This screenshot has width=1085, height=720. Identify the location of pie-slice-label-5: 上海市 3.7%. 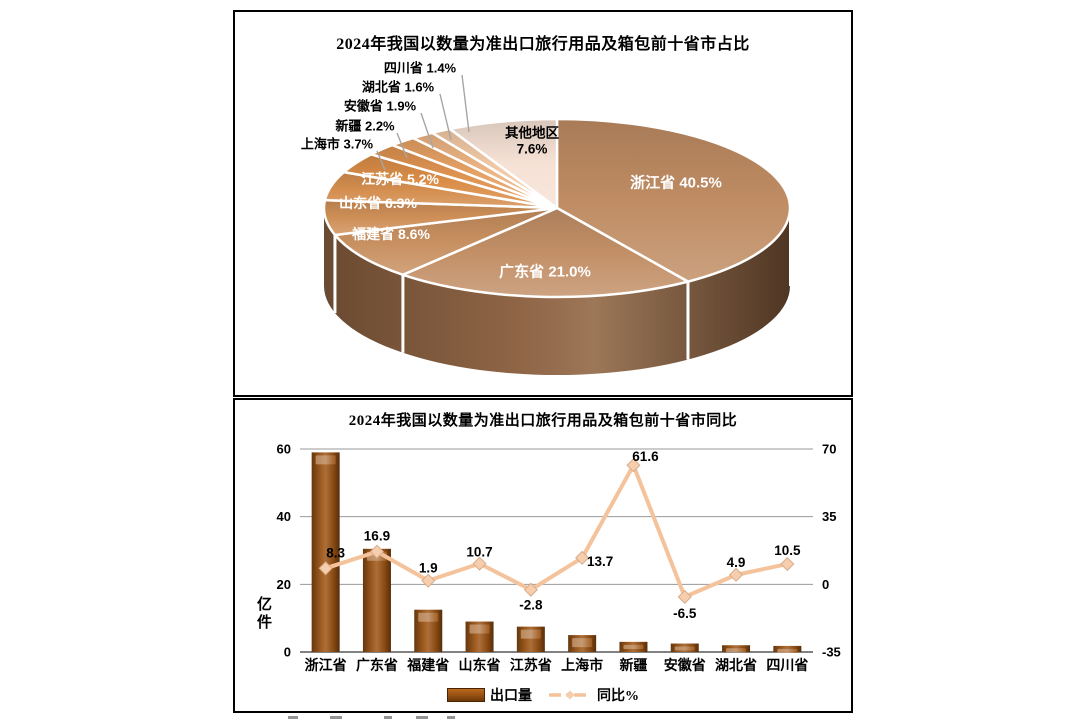
(337, 144).